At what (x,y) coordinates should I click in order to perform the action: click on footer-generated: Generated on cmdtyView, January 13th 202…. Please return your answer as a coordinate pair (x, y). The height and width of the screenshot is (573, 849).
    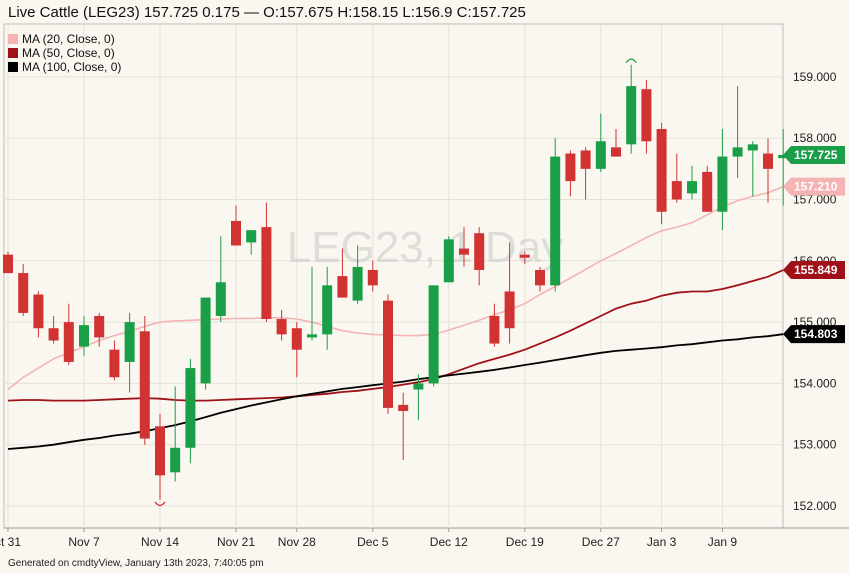
    Looking at the image, I should click on (136, 563).